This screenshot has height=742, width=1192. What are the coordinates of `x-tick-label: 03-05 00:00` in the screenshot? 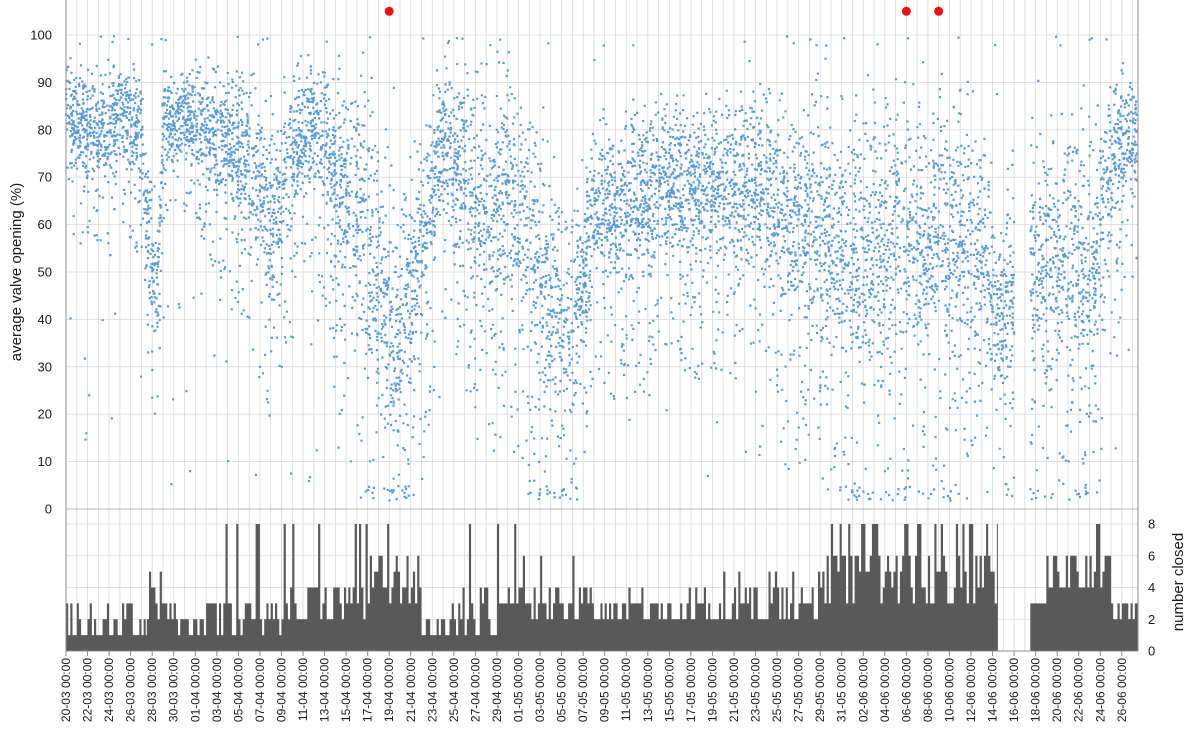 It's located at (540, 690).